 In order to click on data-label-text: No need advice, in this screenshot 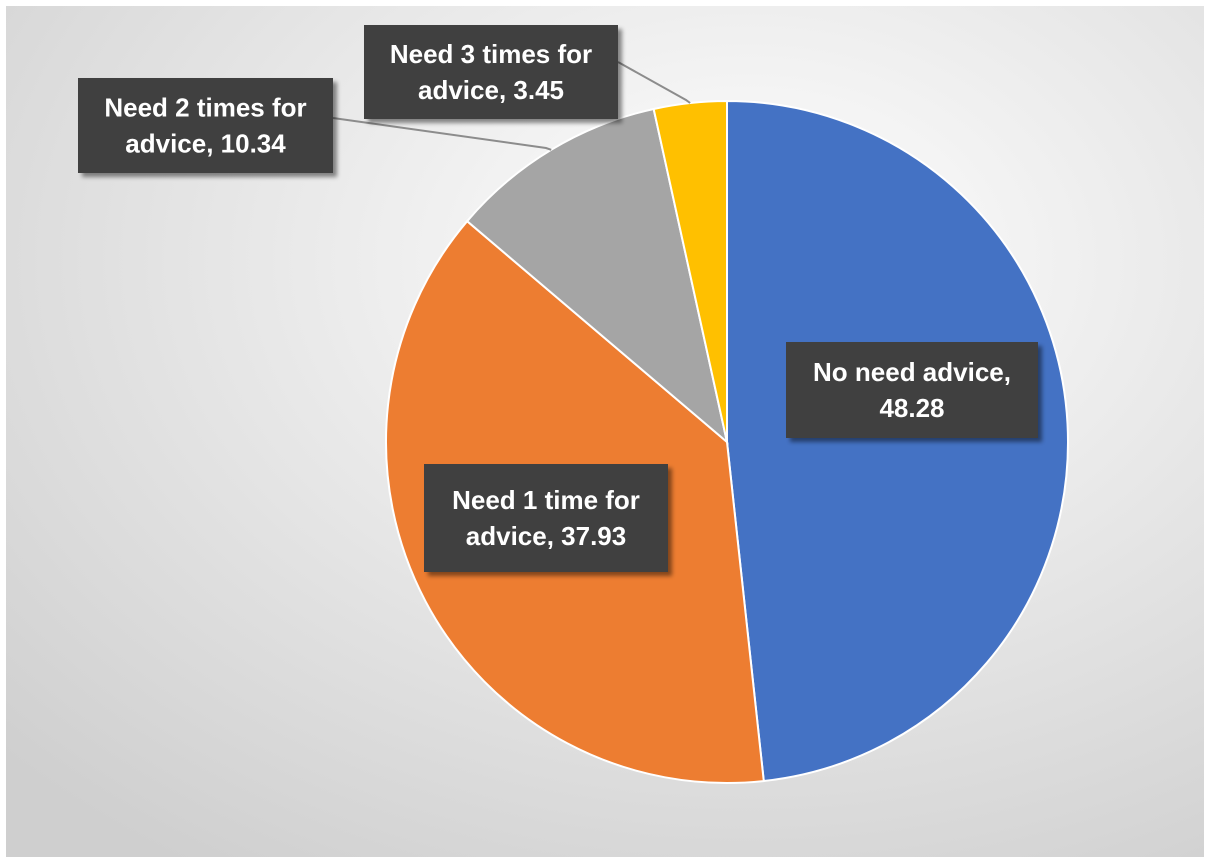, I will do `click(912, 372)`.